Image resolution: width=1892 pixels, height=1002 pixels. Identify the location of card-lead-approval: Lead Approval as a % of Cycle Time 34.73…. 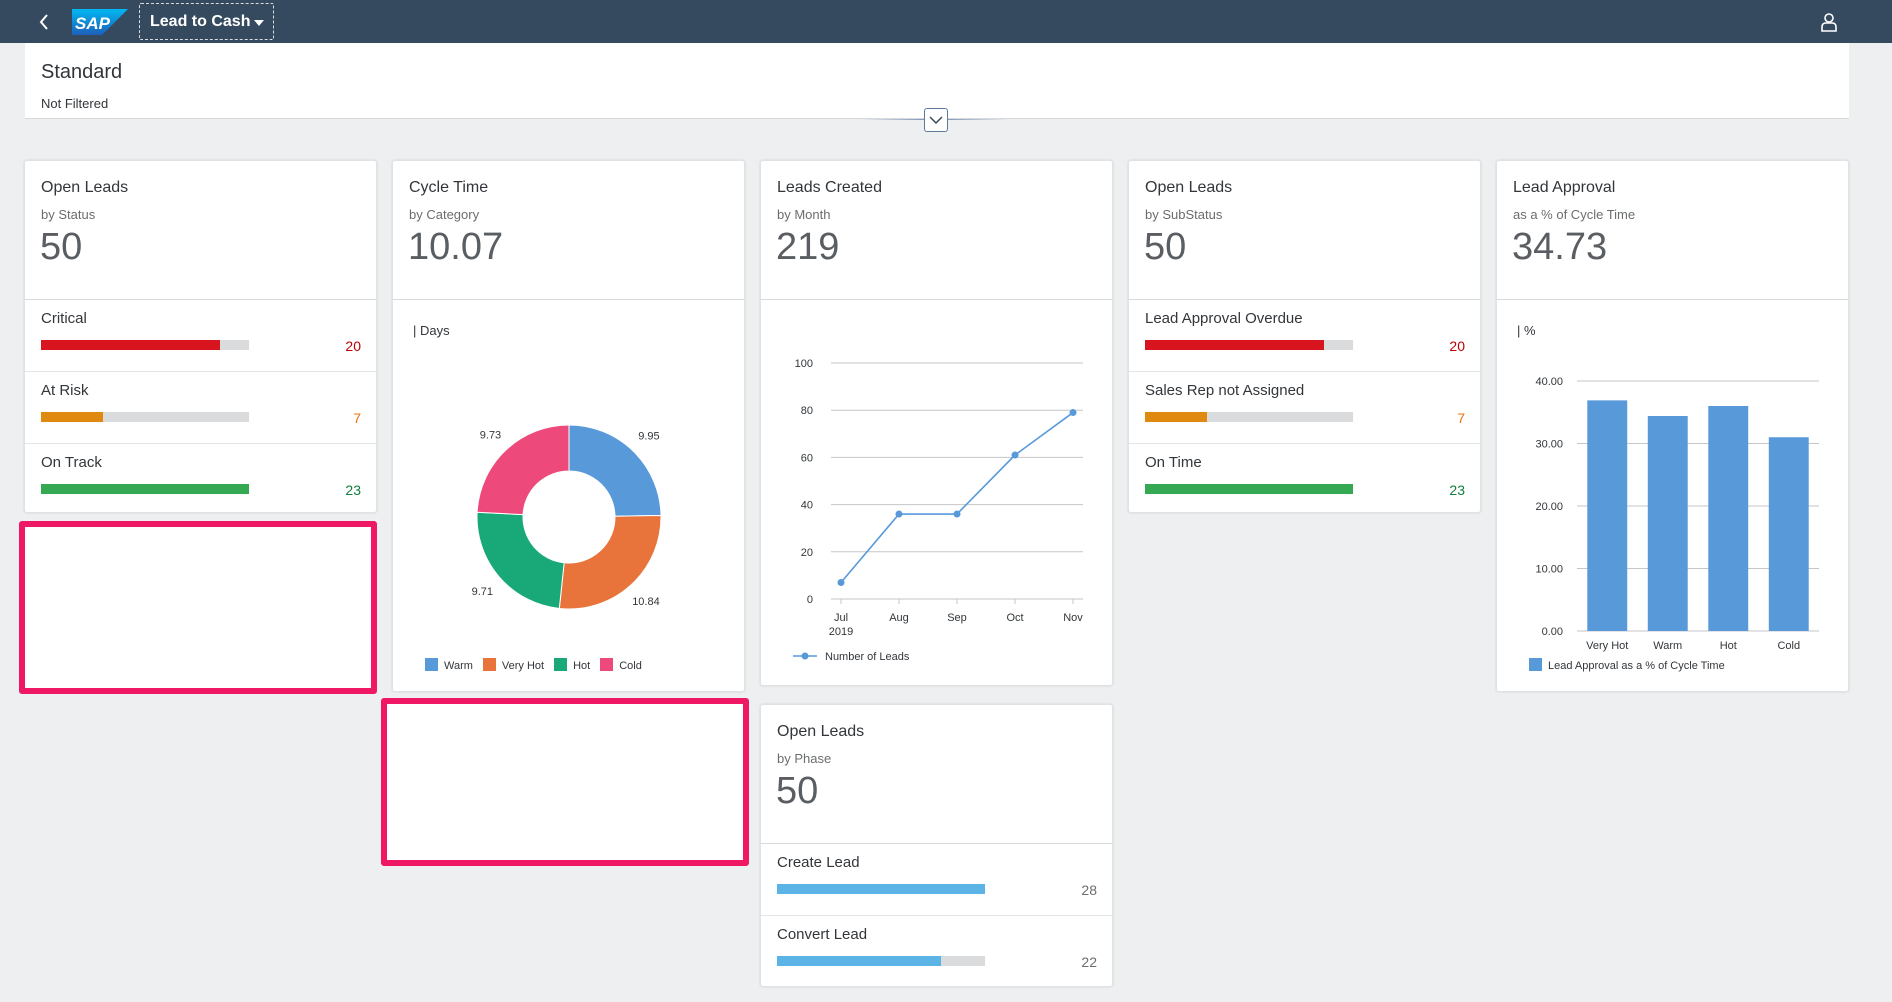
(1672, 426).